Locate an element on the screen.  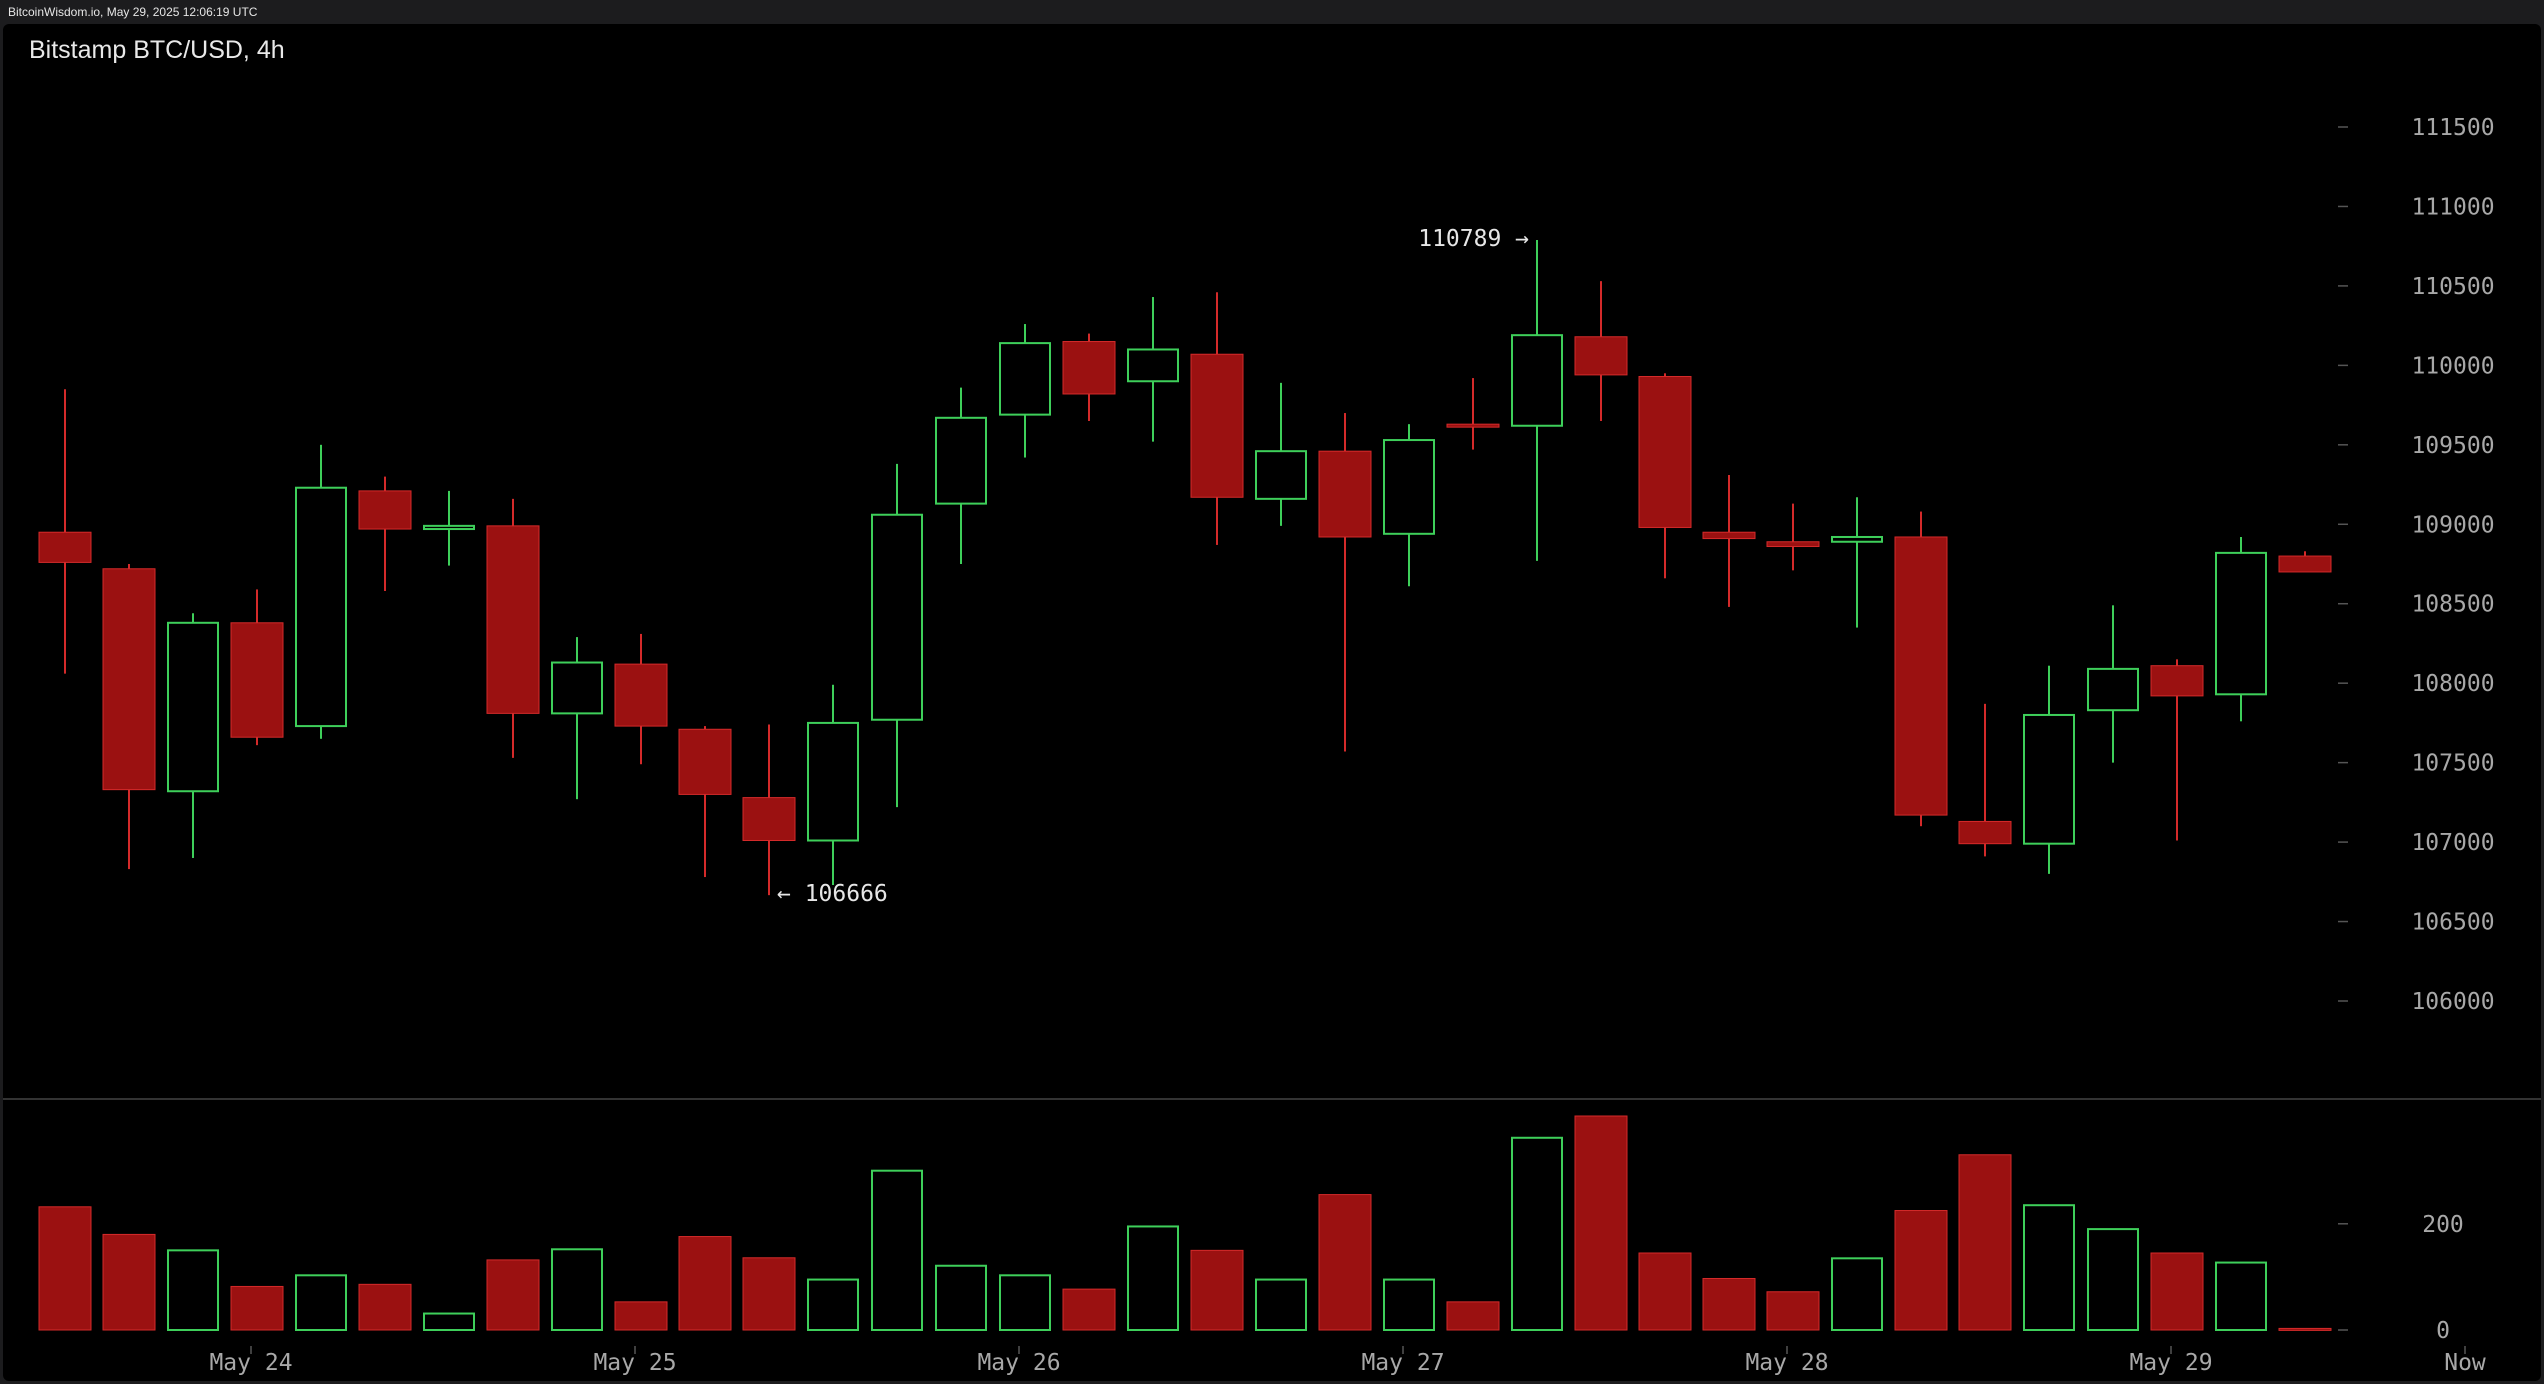
price-axis-label: 108500 is located at coordinates (2452, 605).